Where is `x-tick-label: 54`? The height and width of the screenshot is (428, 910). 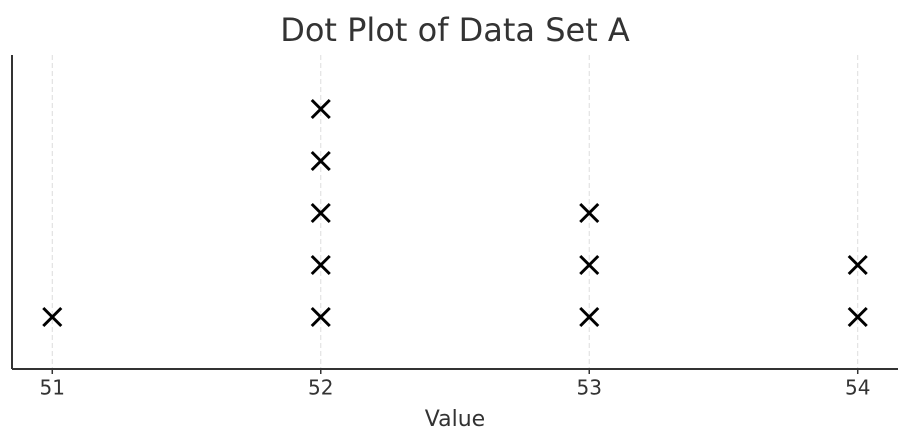 x-tick-label: 54 is located at coordinates (857, 388).